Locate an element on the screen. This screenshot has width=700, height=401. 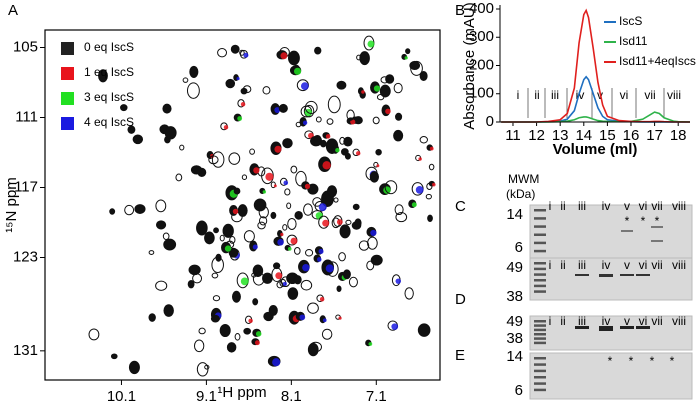
lane-label: ii is located at coordinates (562, 321).